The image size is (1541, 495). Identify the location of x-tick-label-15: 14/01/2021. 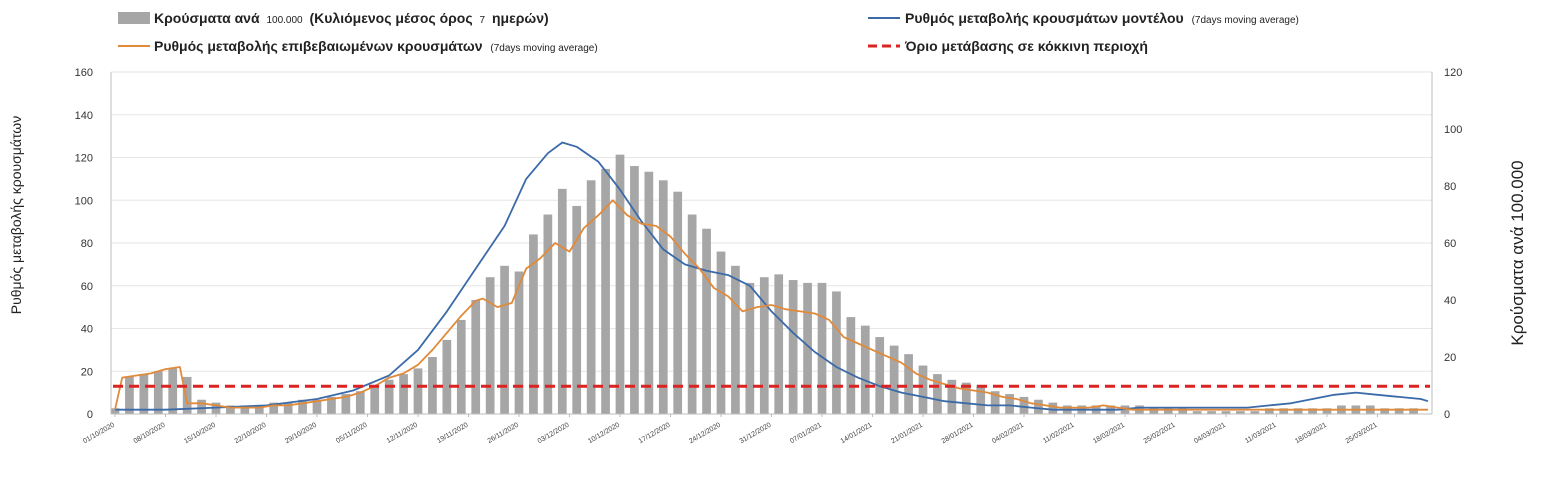
(857, 434).